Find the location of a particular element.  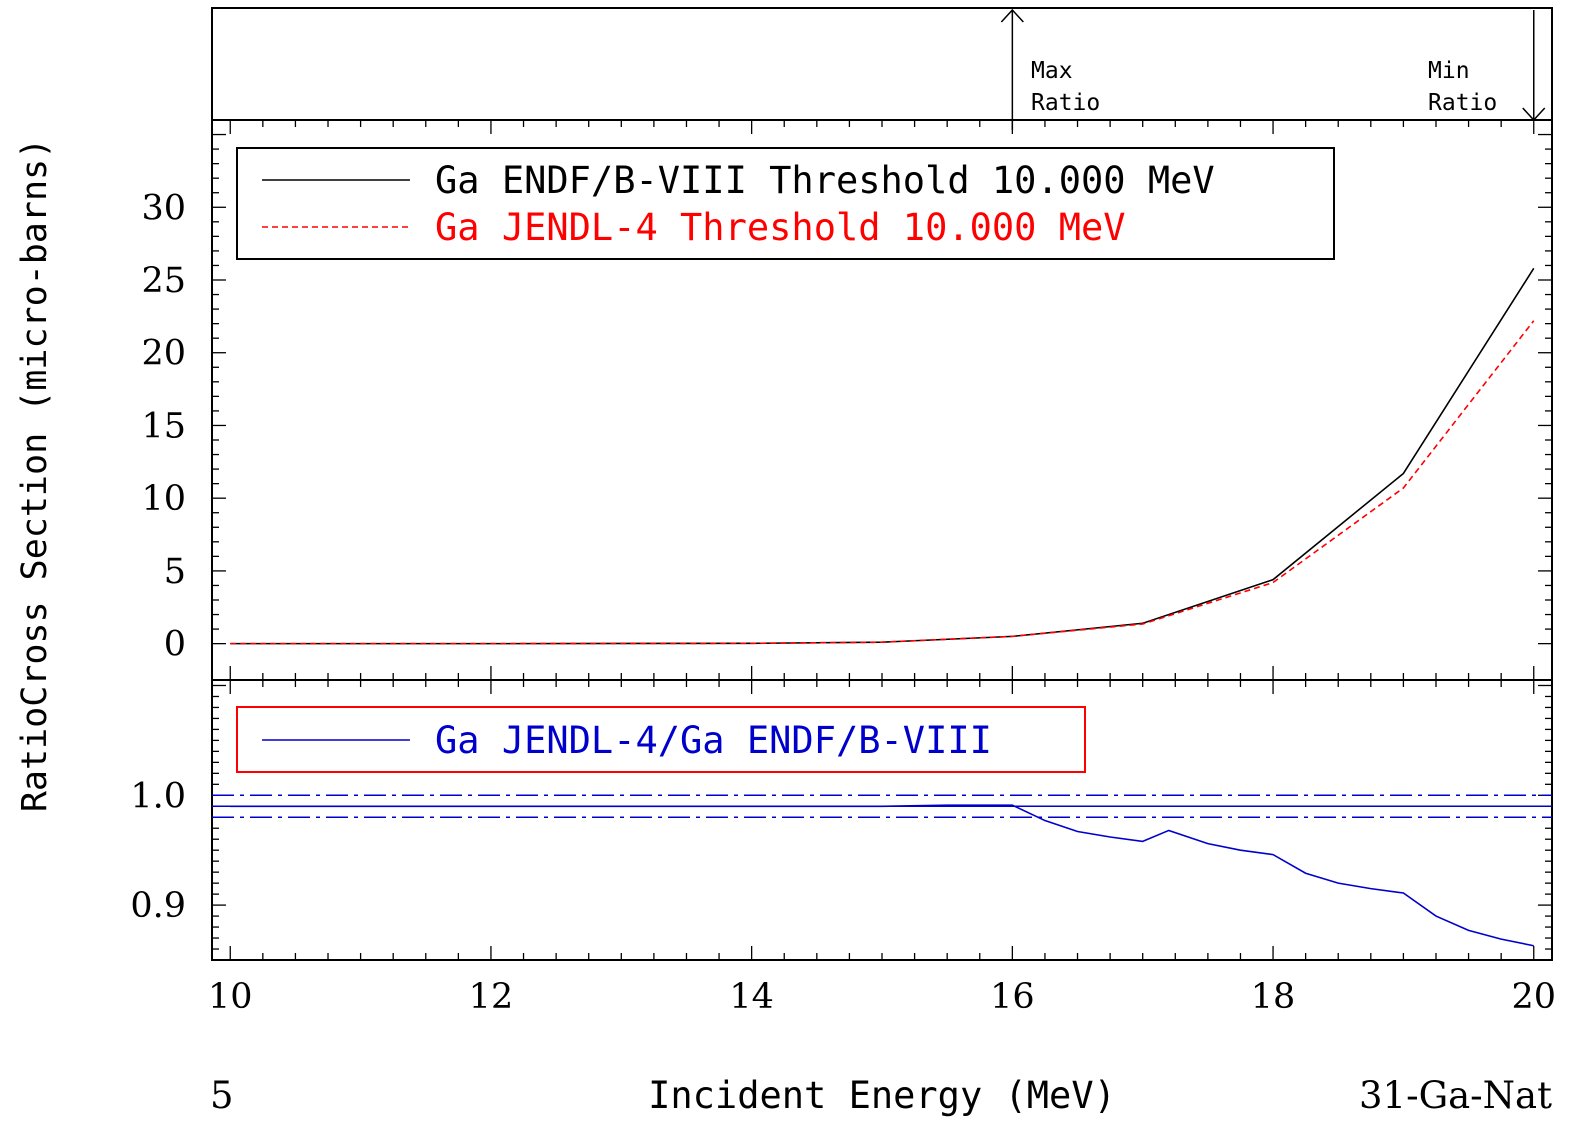

min-ratio-label-line1: Min is located at coordinates (1449, 71).